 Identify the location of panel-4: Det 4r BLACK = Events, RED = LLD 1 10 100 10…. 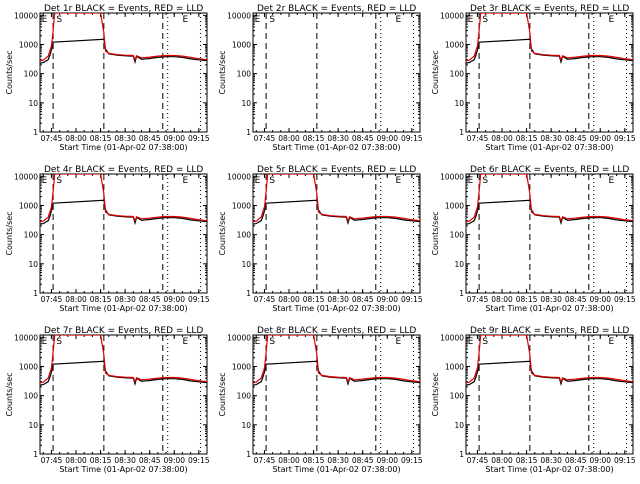
(107, 239).